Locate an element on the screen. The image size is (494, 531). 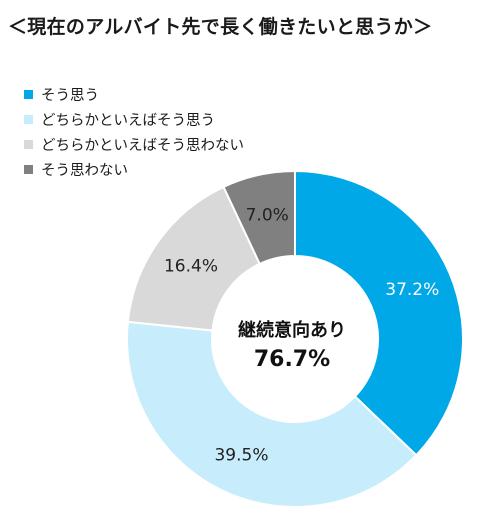
legend-item: どちらかといえばそう思う is located at coordinates (134, 119).